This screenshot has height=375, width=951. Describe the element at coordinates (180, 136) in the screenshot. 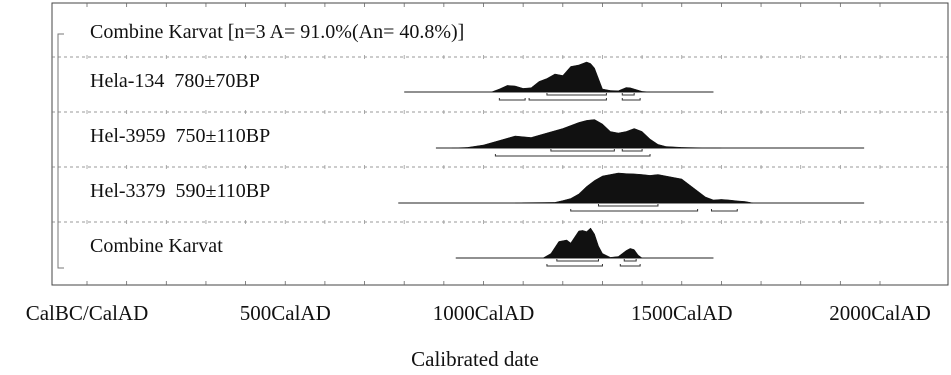

I see `row-label-hel-3959: Hel-3959 750±110BP` at that location.